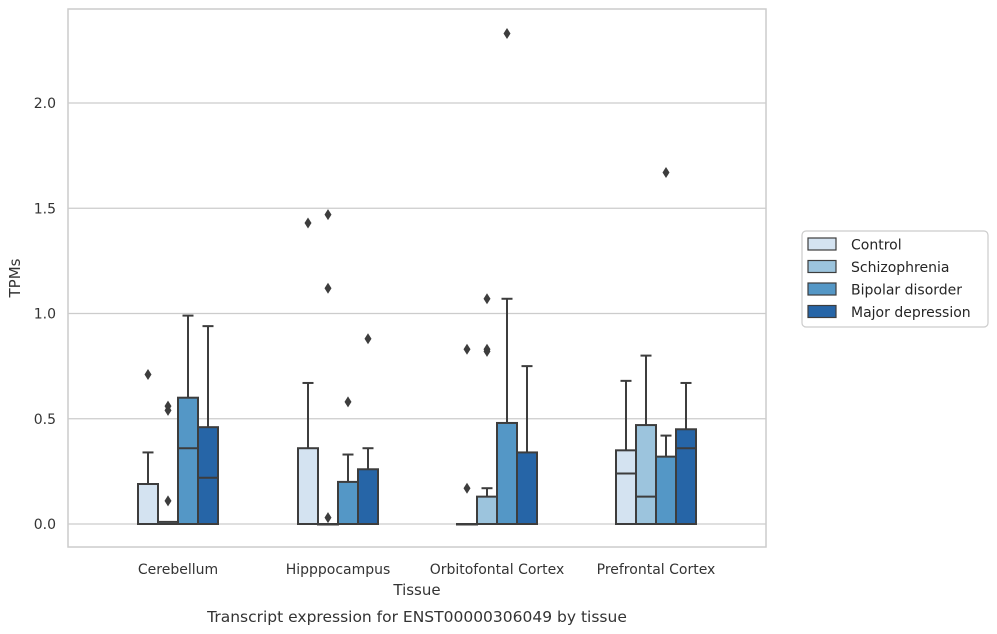 The width and height of the screenshot is (997, 634). Describe the element at coordinates (45, 525) in the screenshot. I see `y-tick-label: 0.0` at that location.